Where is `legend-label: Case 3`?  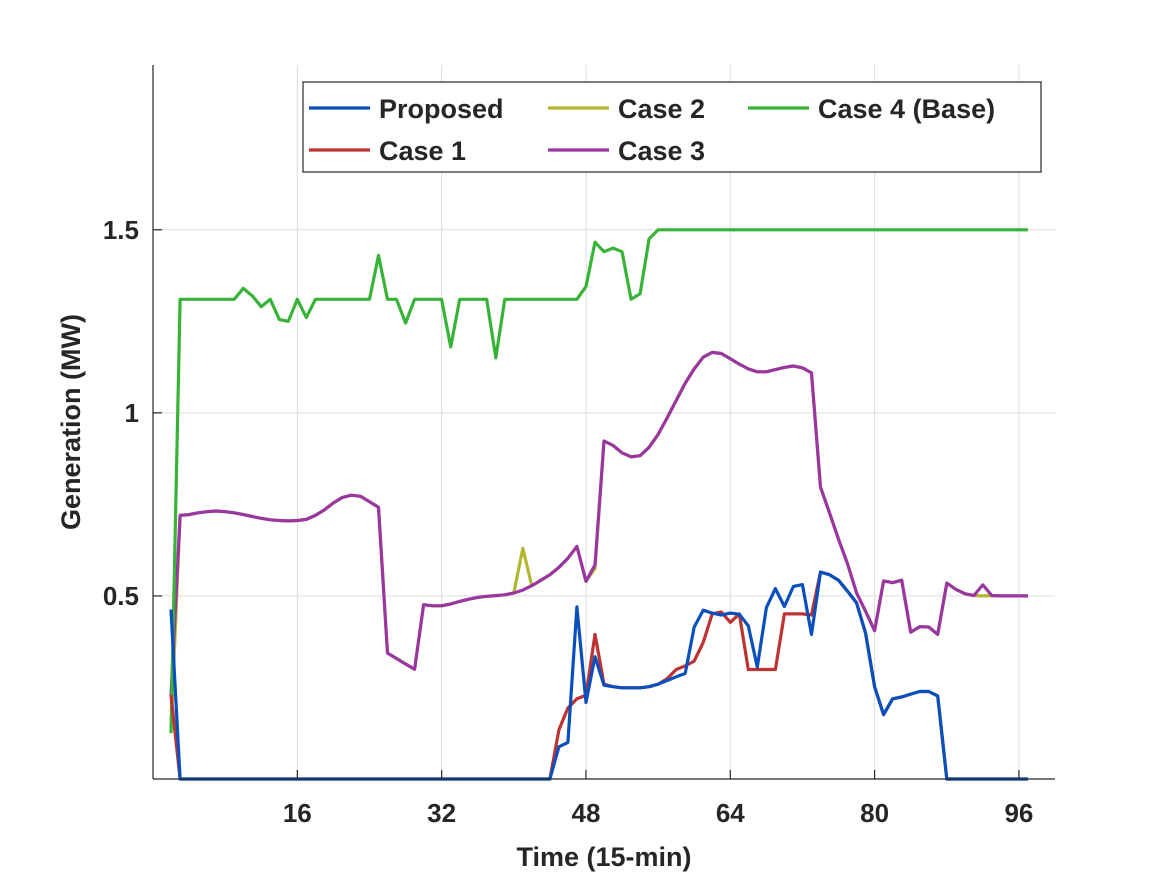 legend-label: Case 3 is located at coordinates (661, 151).